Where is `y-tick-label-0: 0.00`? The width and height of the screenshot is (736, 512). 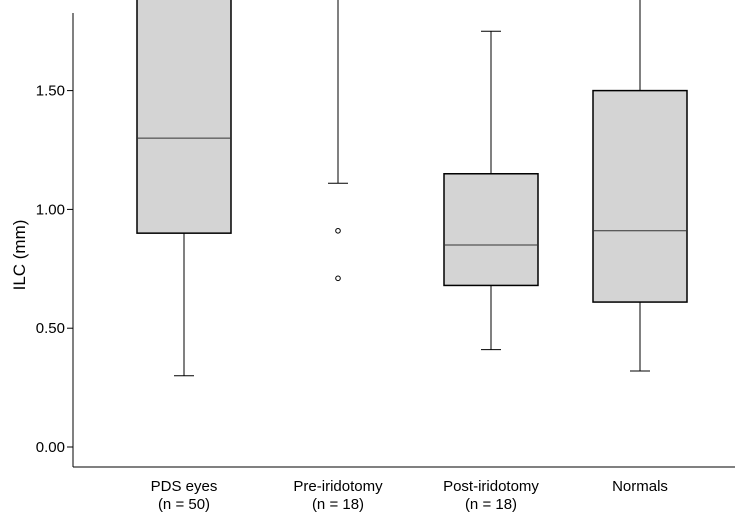 y-tick-label-0: 0.00 is located at coordinates (50, 447).